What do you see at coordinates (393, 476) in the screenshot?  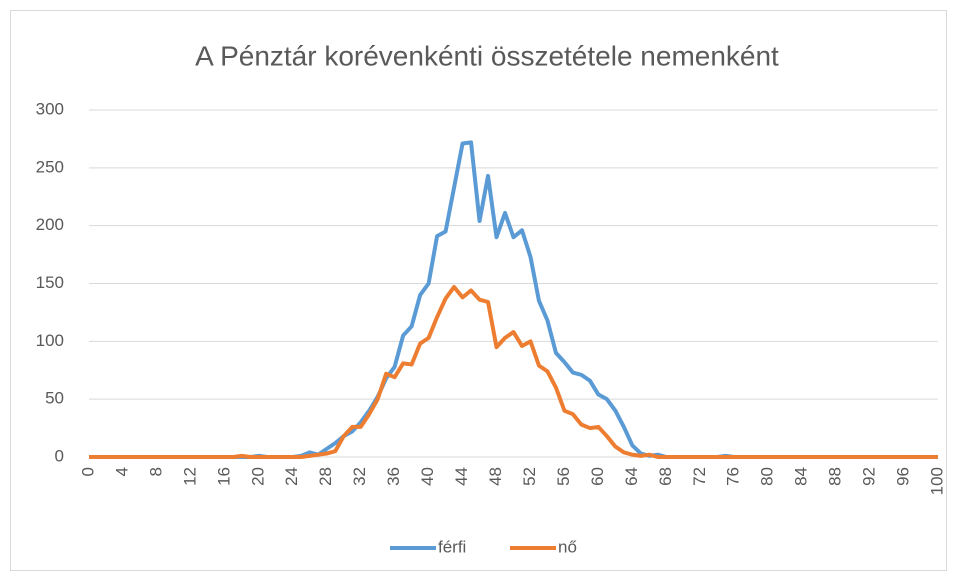 I see `x-tick-label: 36` at bounding box center [393, 476].